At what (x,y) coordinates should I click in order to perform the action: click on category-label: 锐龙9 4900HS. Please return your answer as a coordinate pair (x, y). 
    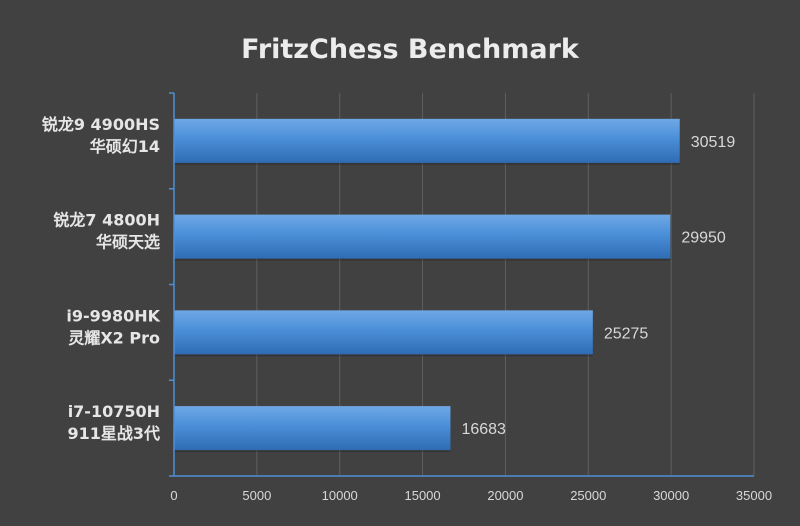
    Looking at the image, I should click on (101, 124).